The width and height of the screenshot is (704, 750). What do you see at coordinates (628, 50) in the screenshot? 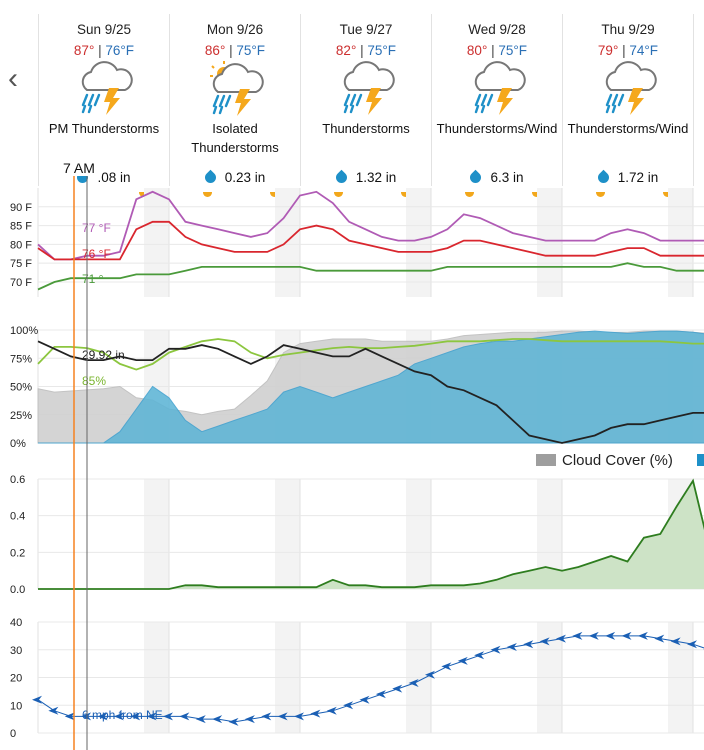
I see `day-temps: 79° | 74°F` at bounding box center [628, 50].